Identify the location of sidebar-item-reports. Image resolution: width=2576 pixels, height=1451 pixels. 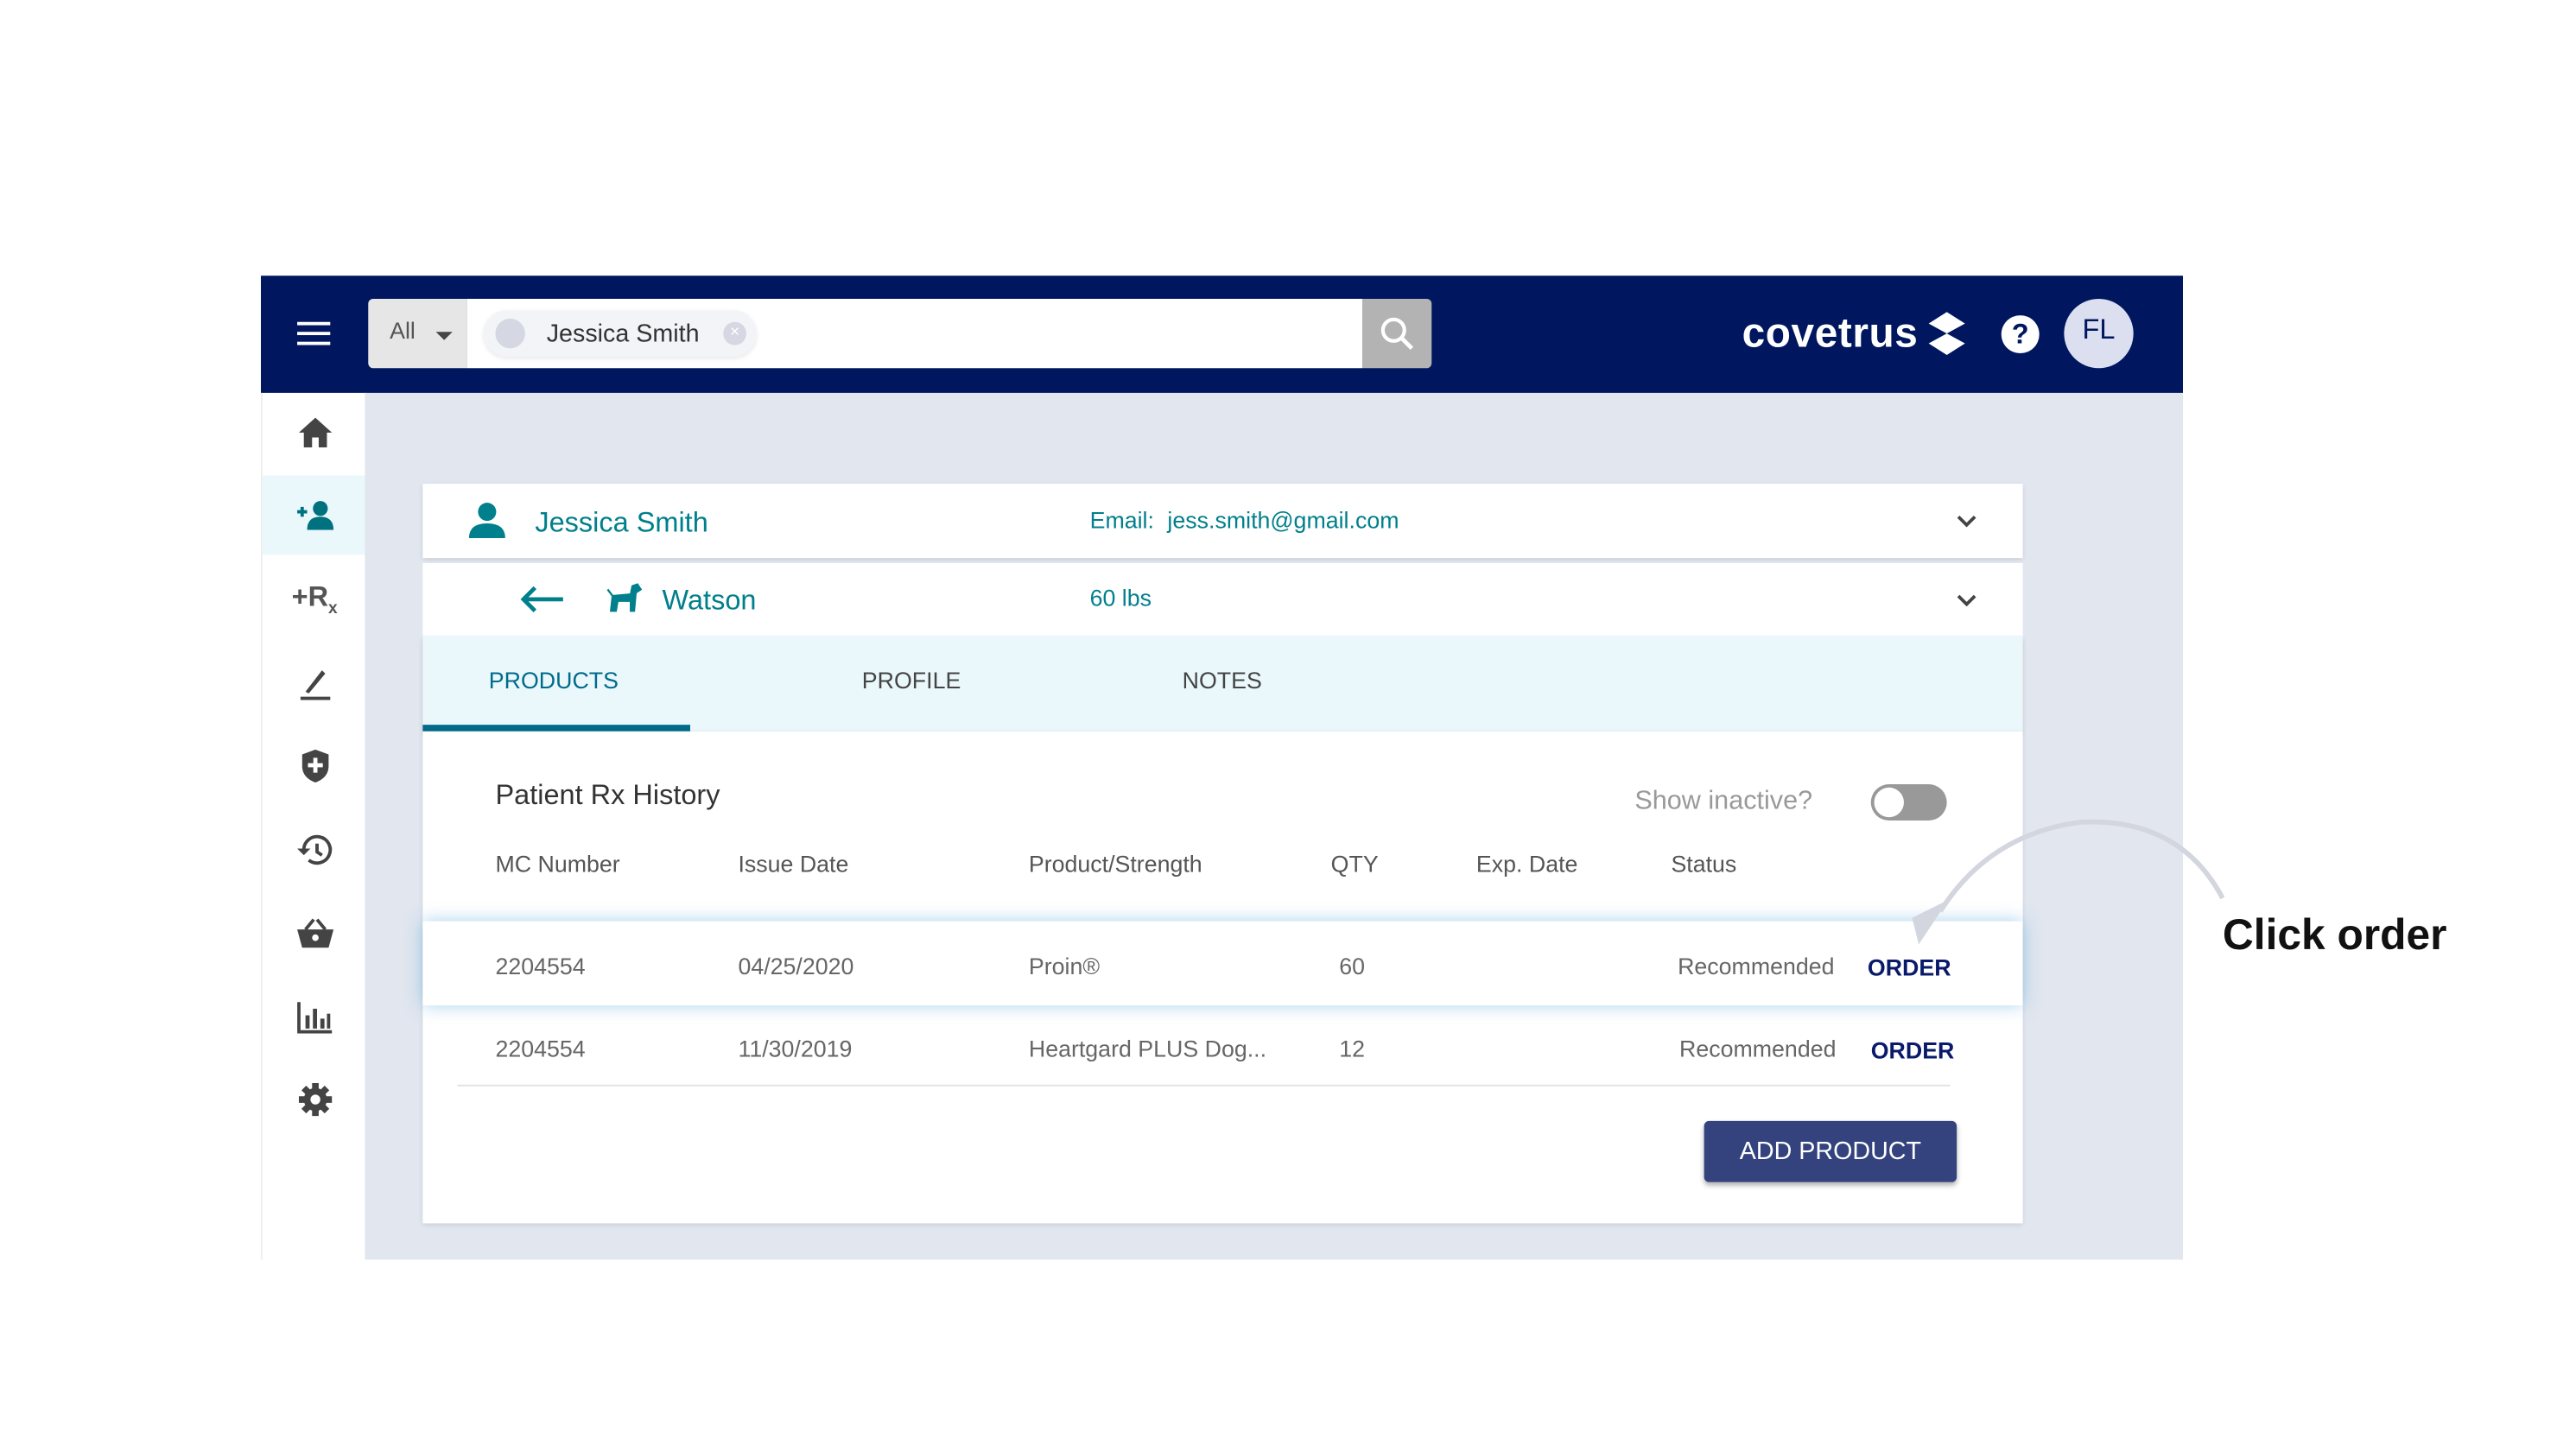
(314, 1017).